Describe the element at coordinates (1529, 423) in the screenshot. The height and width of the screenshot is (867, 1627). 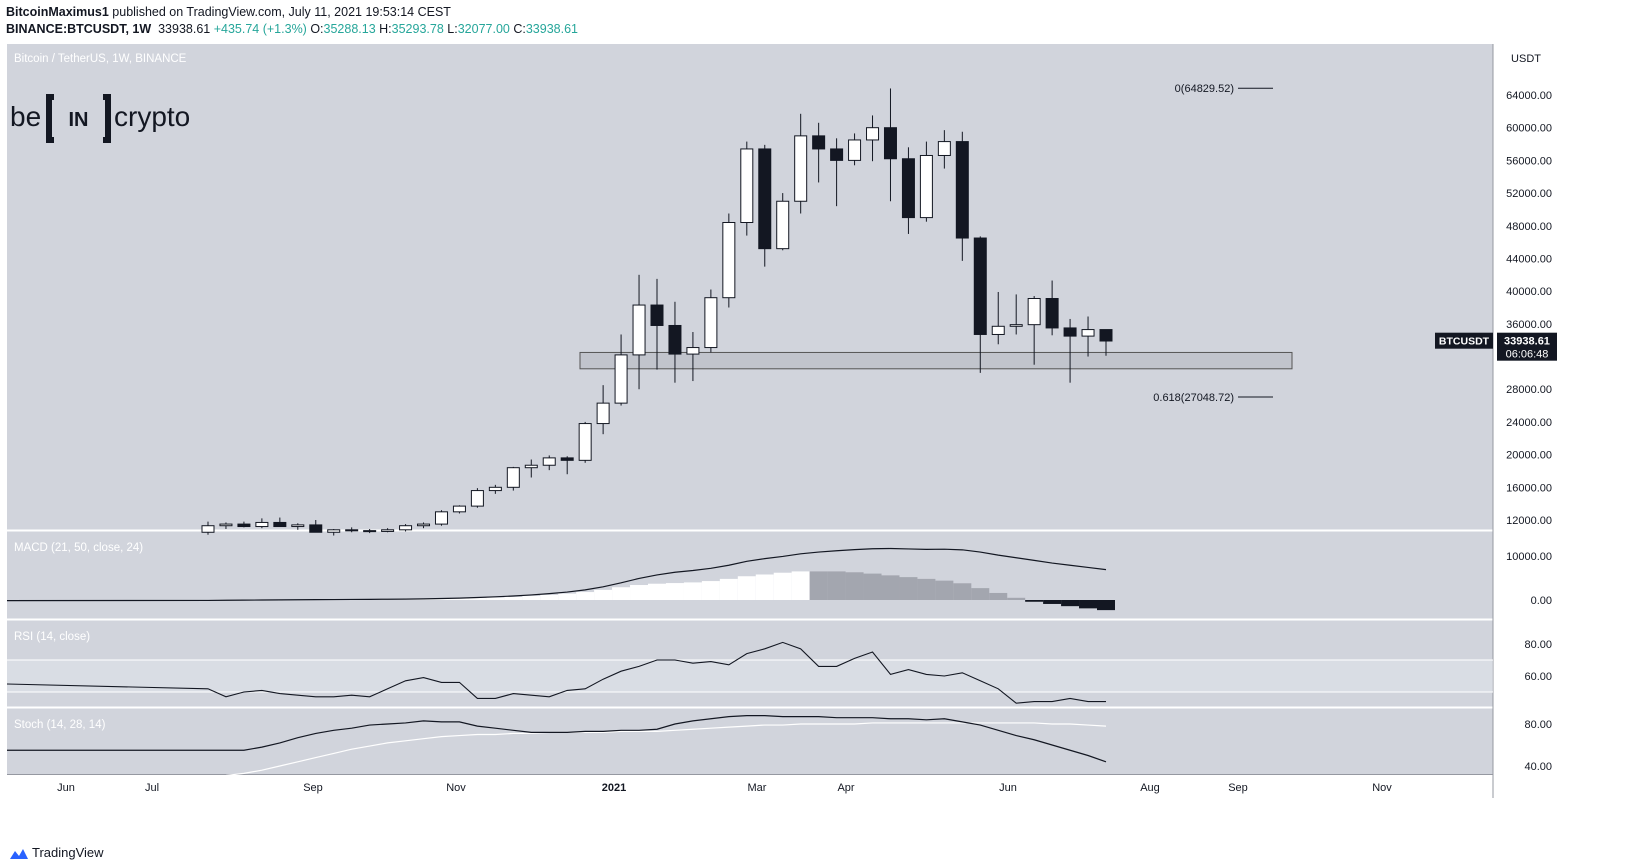
I see `price-tick-label: 24000.00` at that location.